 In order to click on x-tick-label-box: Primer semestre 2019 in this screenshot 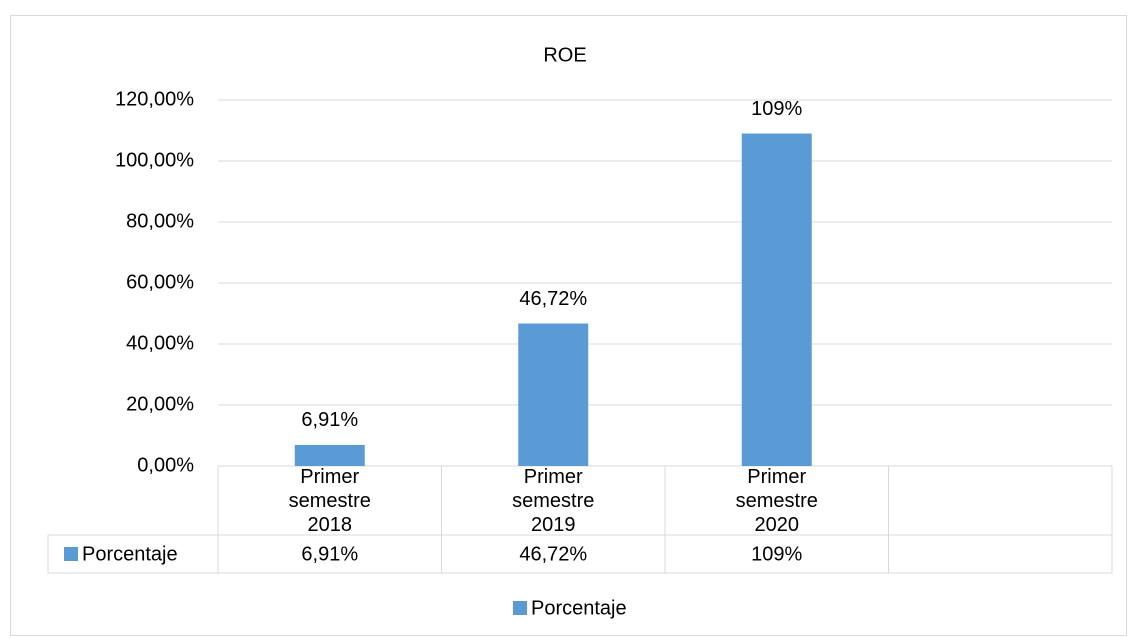, I will do `click(553, 500)`.